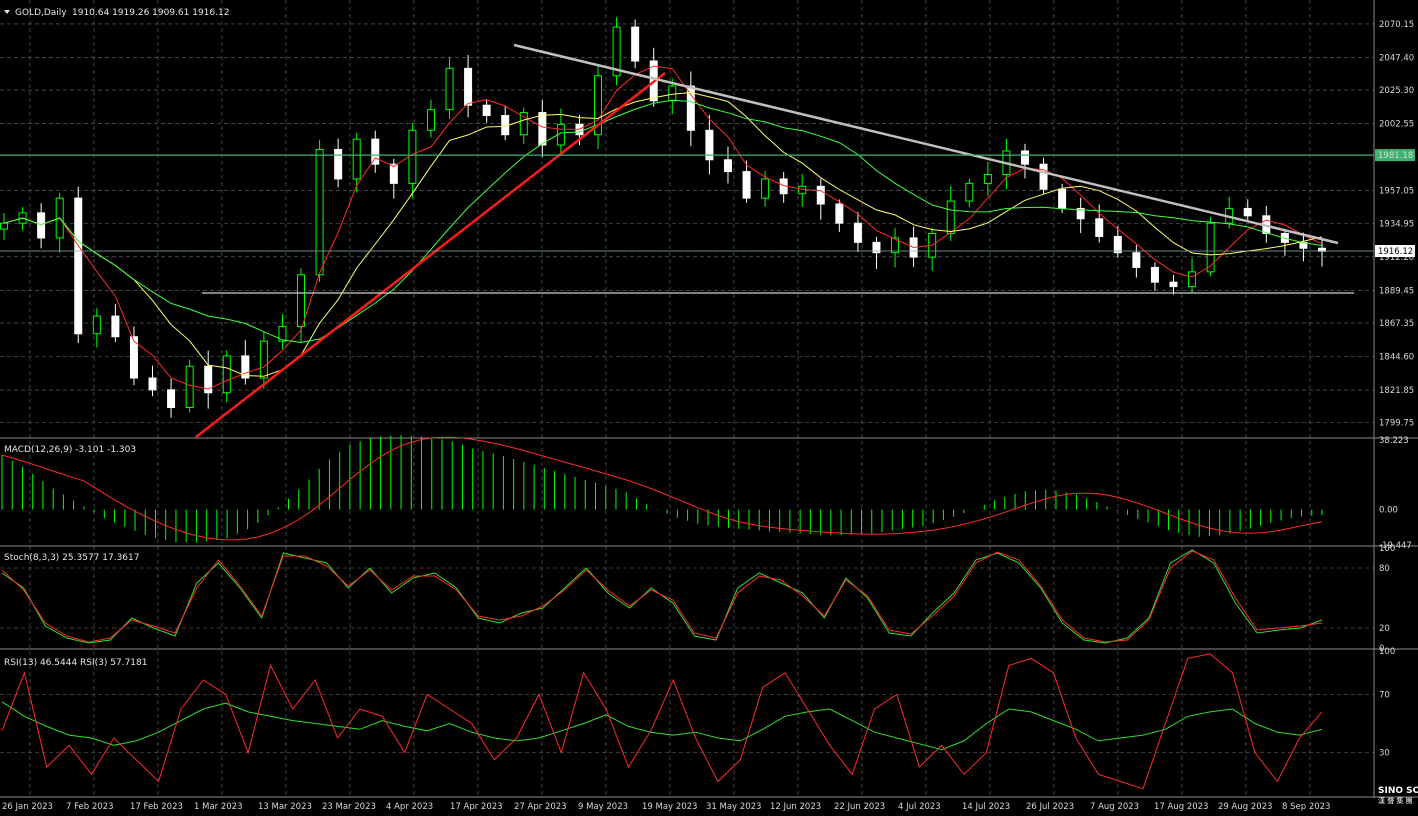 This screenshot has height=816, width=1418. I want to click on brand-logo: SINO SOUND 漢 聲 集 團, so click(1398, 795).